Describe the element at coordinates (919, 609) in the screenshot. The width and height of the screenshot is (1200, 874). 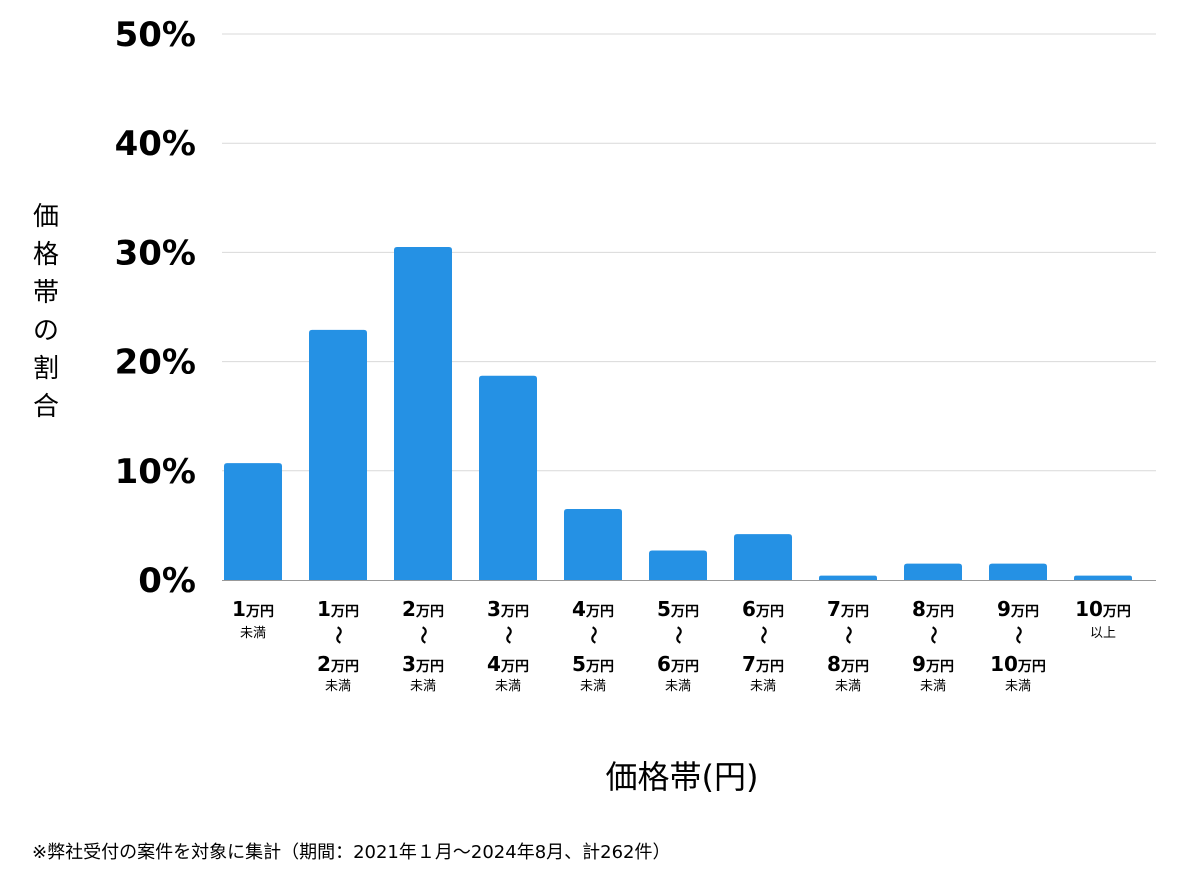
I see `category-start-number: 8` at that location.